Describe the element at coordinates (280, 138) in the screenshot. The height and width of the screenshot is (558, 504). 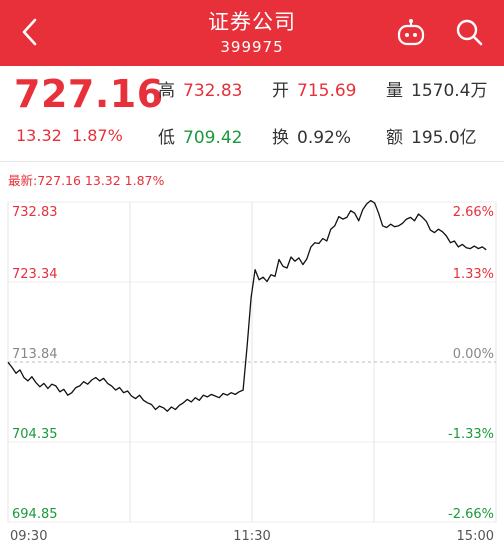
I see `stat-turnover-label: 换` at that location.